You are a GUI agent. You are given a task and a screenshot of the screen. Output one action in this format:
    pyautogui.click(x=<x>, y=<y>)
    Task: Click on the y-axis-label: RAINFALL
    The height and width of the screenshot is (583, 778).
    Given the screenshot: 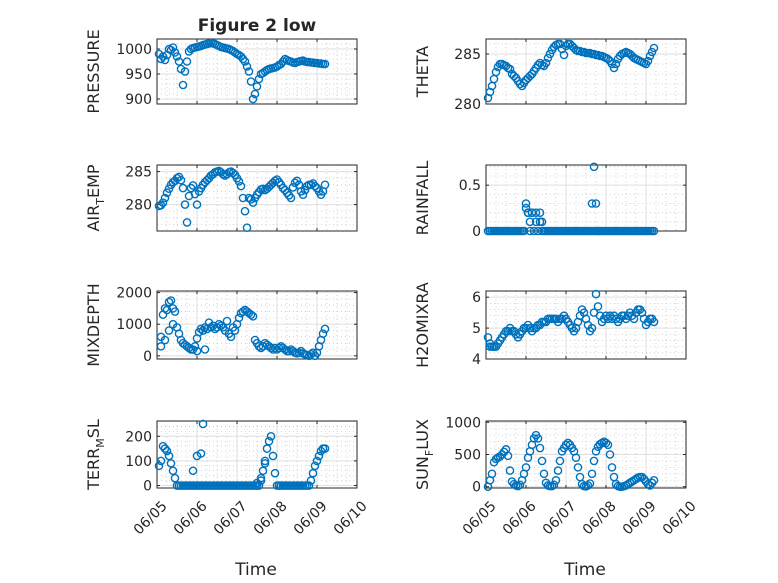 What is the action you would take?
    pyautogui.click(x=422, y=198)
    